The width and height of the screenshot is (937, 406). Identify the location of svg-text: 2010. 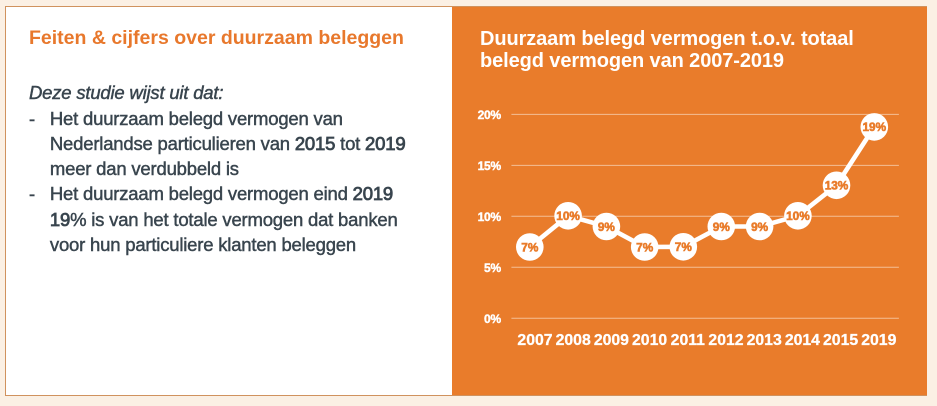
(649, 340).